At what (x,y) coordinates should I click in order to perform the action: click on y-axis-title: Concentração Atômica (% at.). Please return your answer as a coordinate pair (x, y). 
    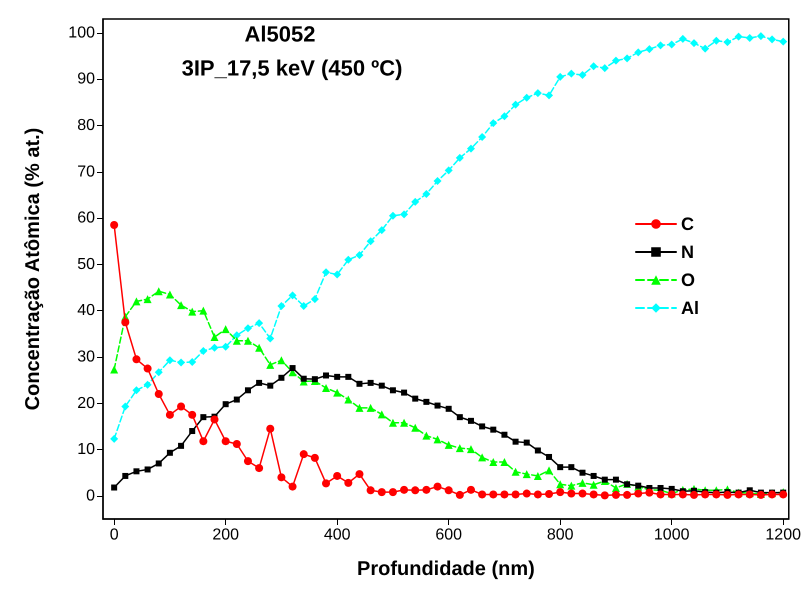
    Looking at the image, I should click on (33, 269).